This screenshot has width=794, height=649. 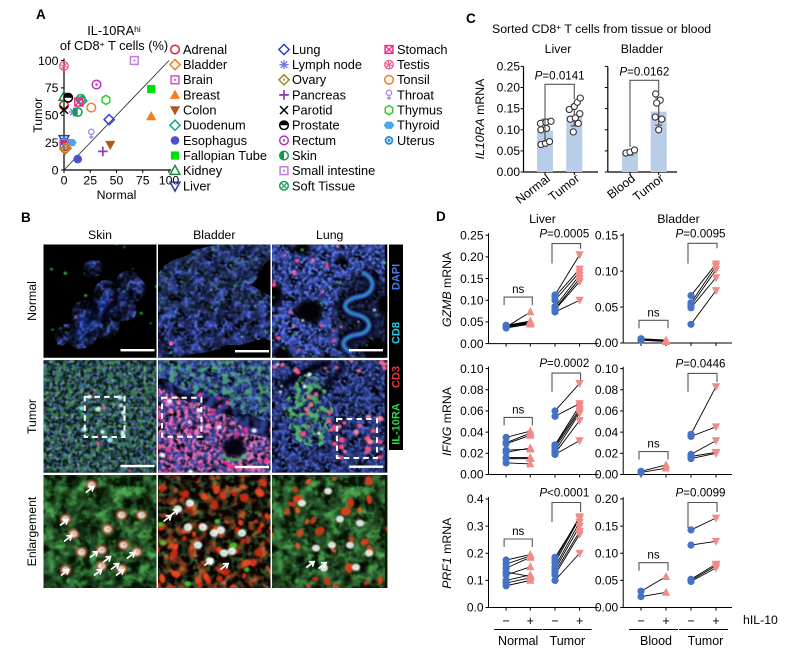 I want to click on svg-text: of CD8+ T cells (%), so click(x=114, y=45).